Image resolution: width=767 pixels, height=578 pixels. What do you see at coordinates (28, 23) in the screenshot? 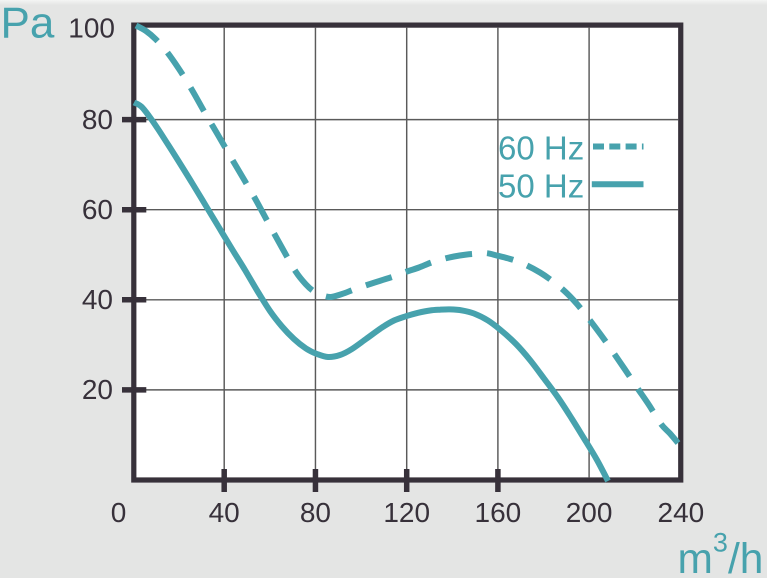
I see `svg-text: Pa` at bounding box center [28, 23].